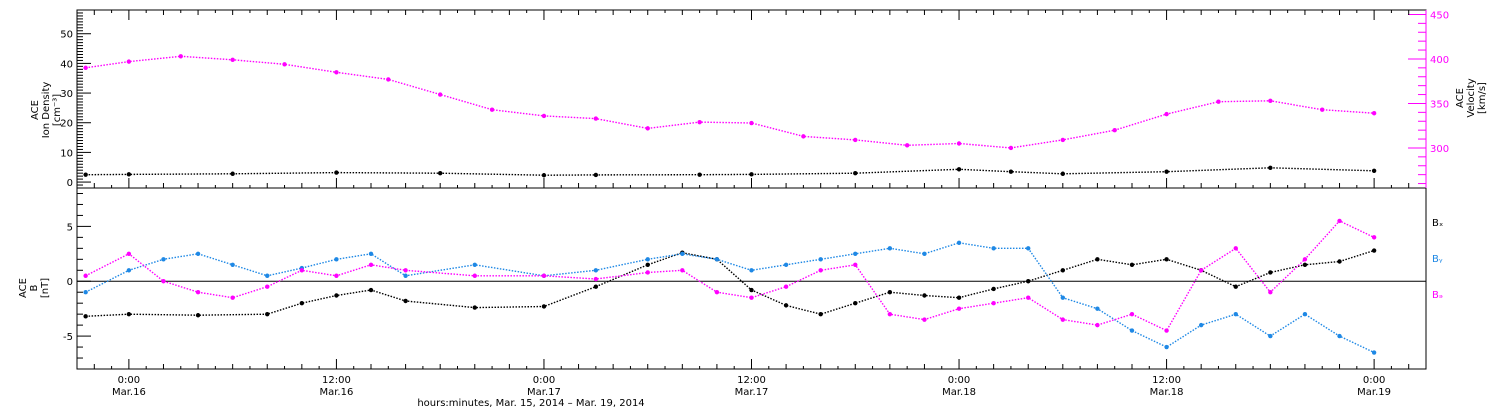 The image size is (1500, 410). I want to click on ylabel-line-1: ACE, so click(35, 110).